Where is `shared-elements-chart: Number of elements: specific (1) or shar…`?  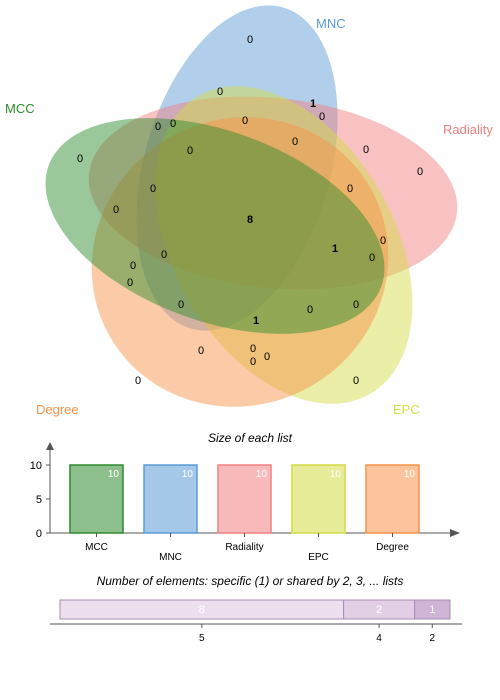 shared-elements-chart: Number of elements: specific (1) or shar… is located at coordinates (256, 609).